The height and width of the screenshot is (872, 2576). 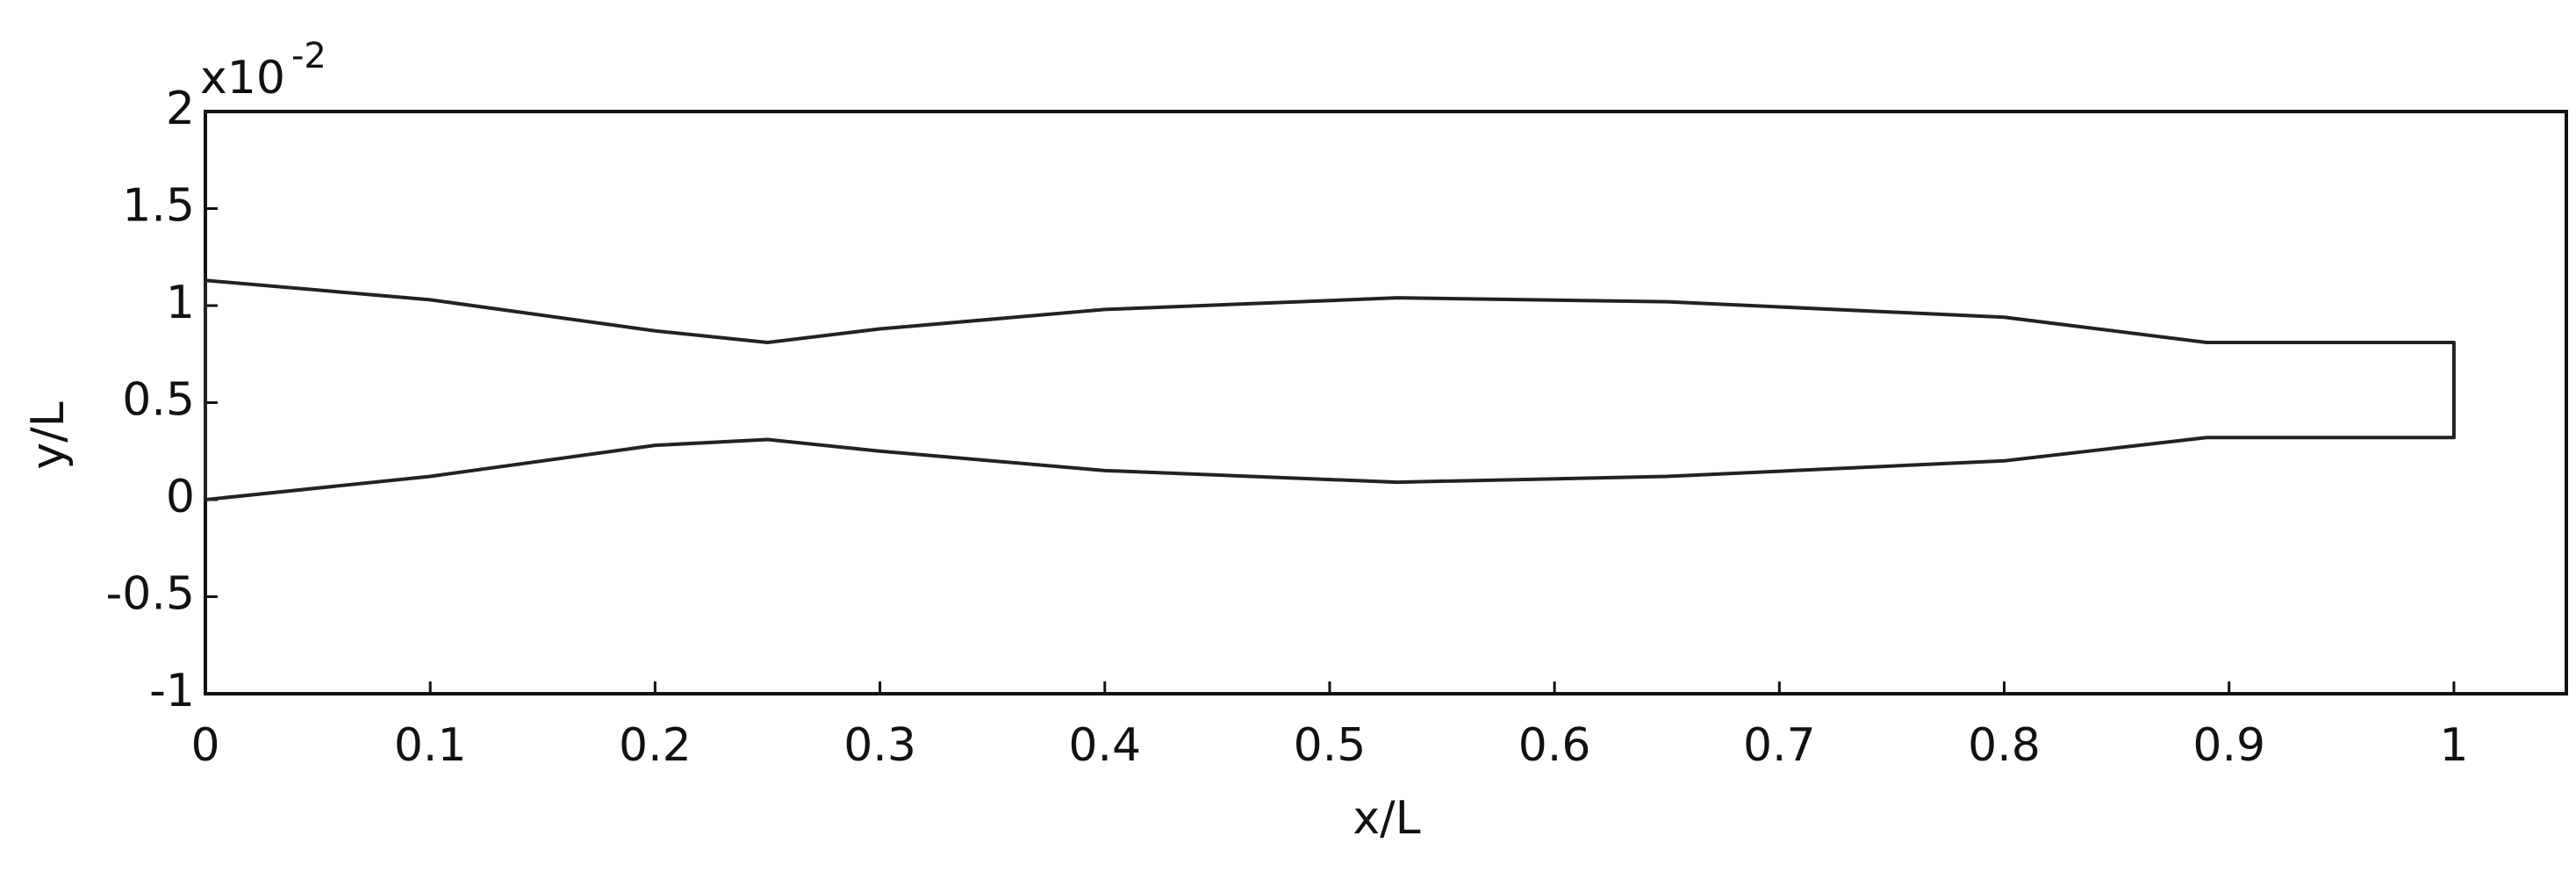 What do you see at coordinates (1330, 745) in the screenshot?
I see `x-tick-label: 0.5` at bounding box center [1330, 745].